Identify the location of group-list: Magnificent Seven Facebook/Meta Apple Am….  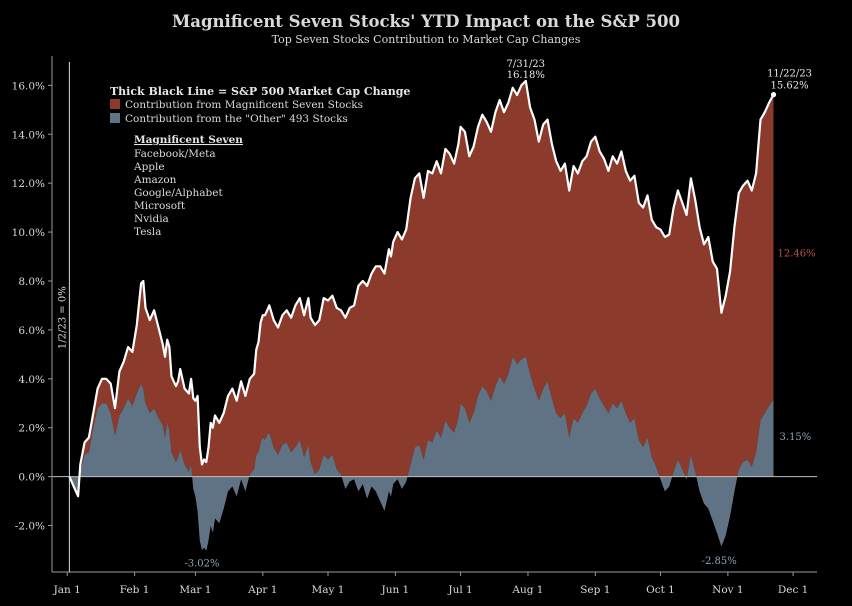
(188, 186).